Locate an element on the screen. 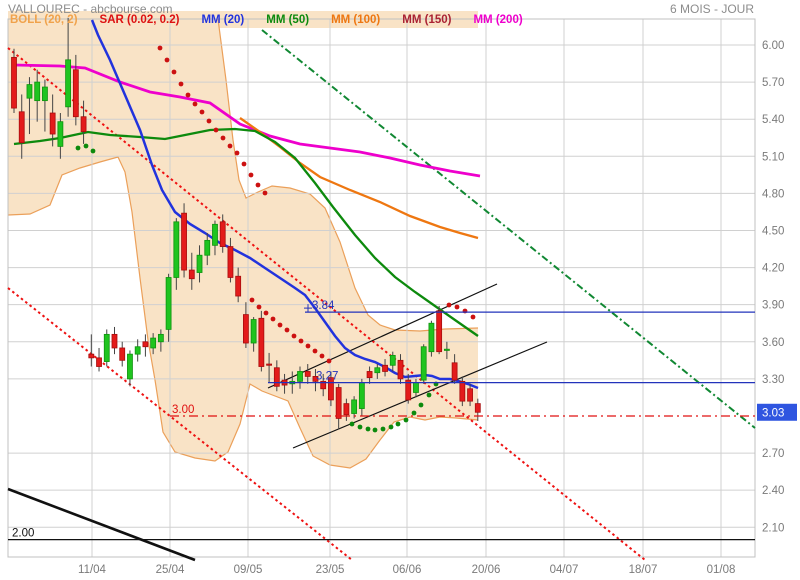 The width and height of the screenshot is (800, 580). date-tick-25/04: 25/04 is located at coordinates (170, 570).